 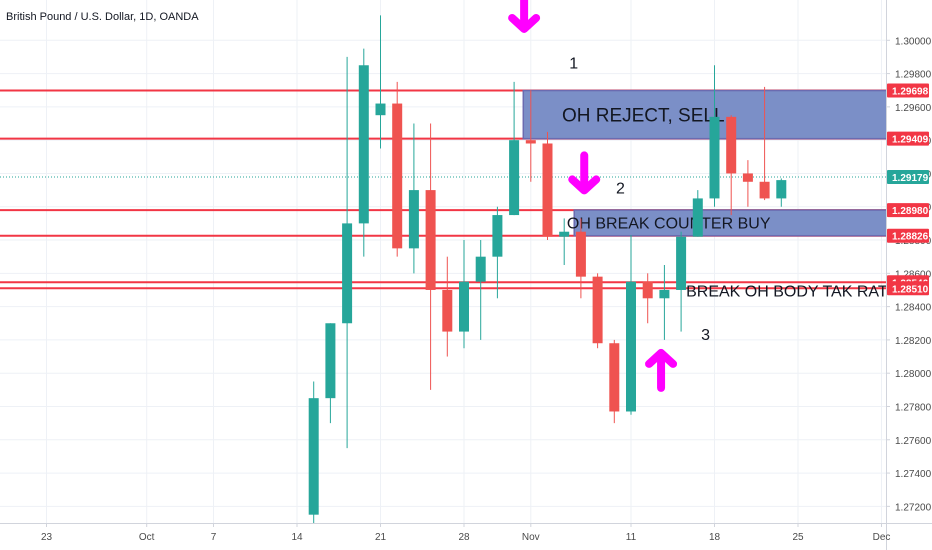 I want to click on x-tick-label: 21, so click(x=381, y=537).